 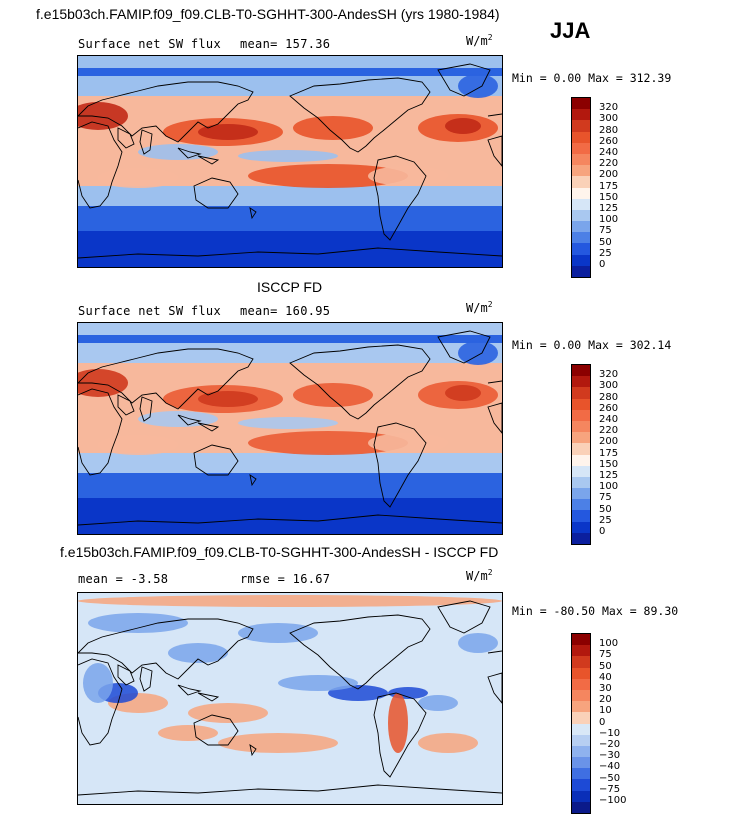 What do you see at coordinates (609, 208) in the screenshot?
I see `colorbar-tick-label: 125` at bounding box center [609, 208].